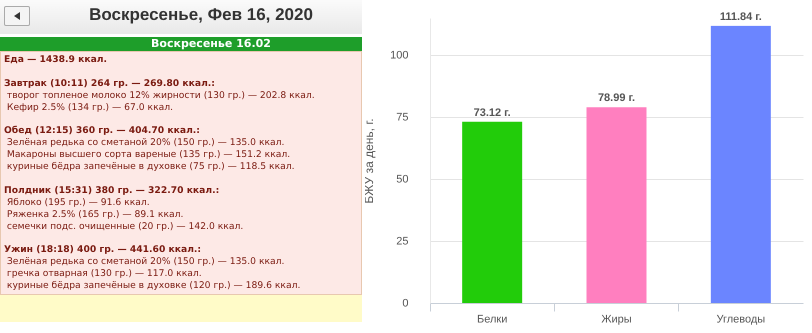  What do you see at coordinates (616, 320) in the screenshot?
I see `x-tick-label: Жиры` at bounding box center [616, 320].